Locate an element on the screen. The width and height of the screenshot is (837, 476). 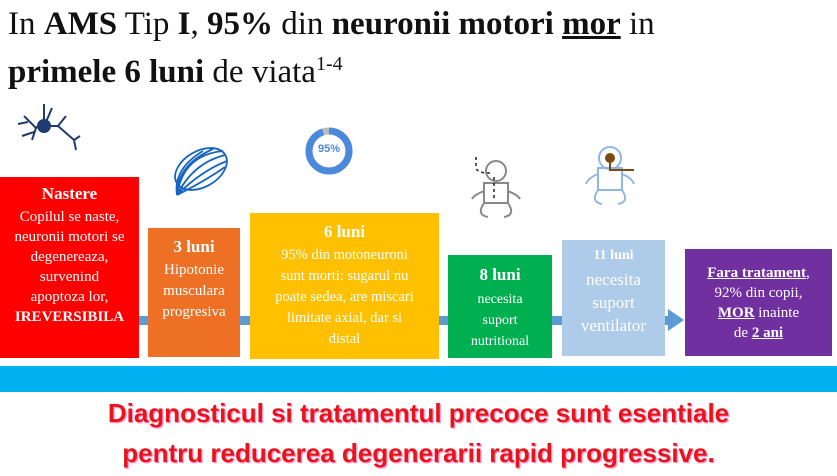
stage-text: 92% din copii, is located at coordinates (758, 293).